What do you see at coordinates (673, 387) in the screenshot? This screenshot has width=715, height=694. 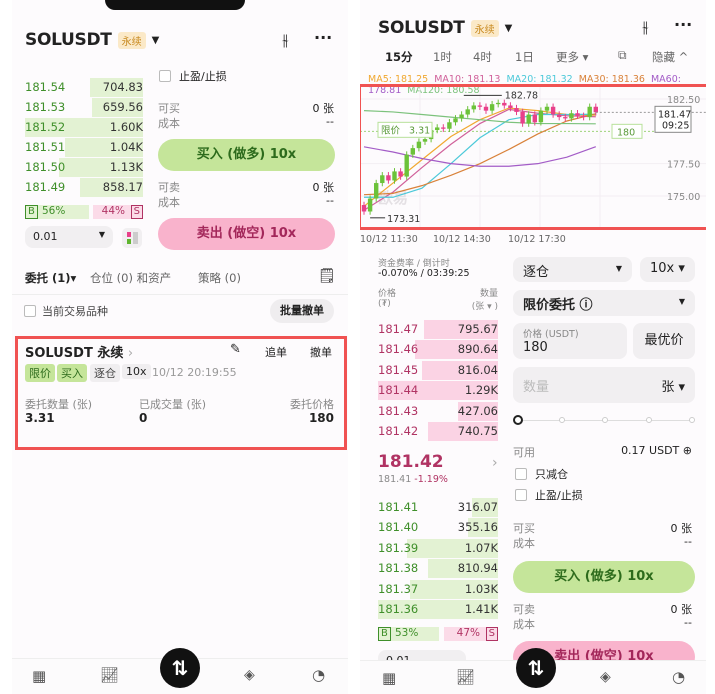 I see `quantity-unit-select: 张 ▾` at bounding box center [673, 387].